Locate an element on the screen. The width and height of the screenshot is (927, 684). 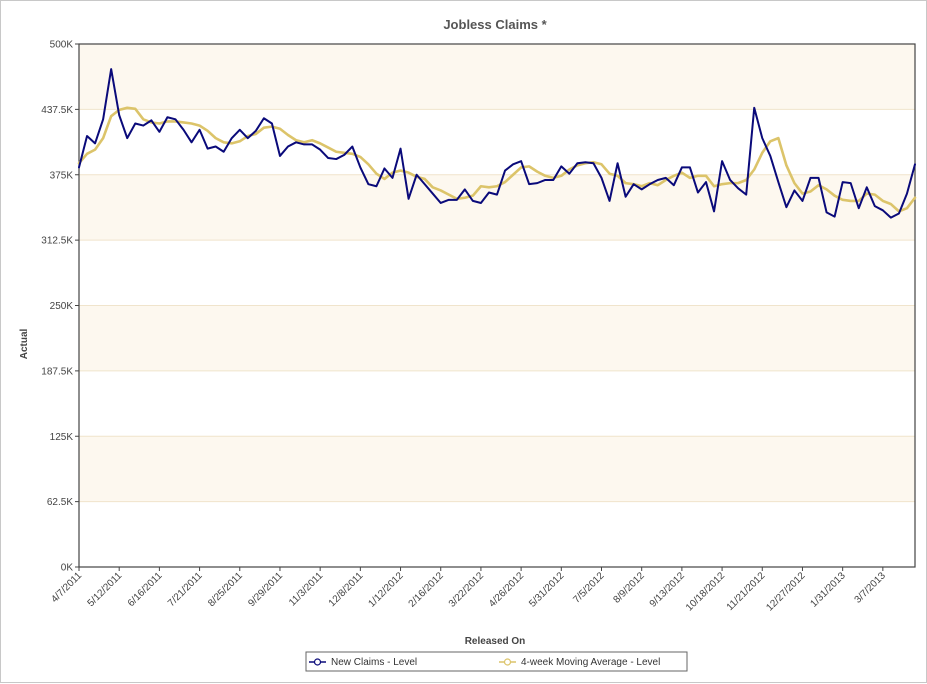
y-tick-label: 250K is located at coordinates (62, 306).